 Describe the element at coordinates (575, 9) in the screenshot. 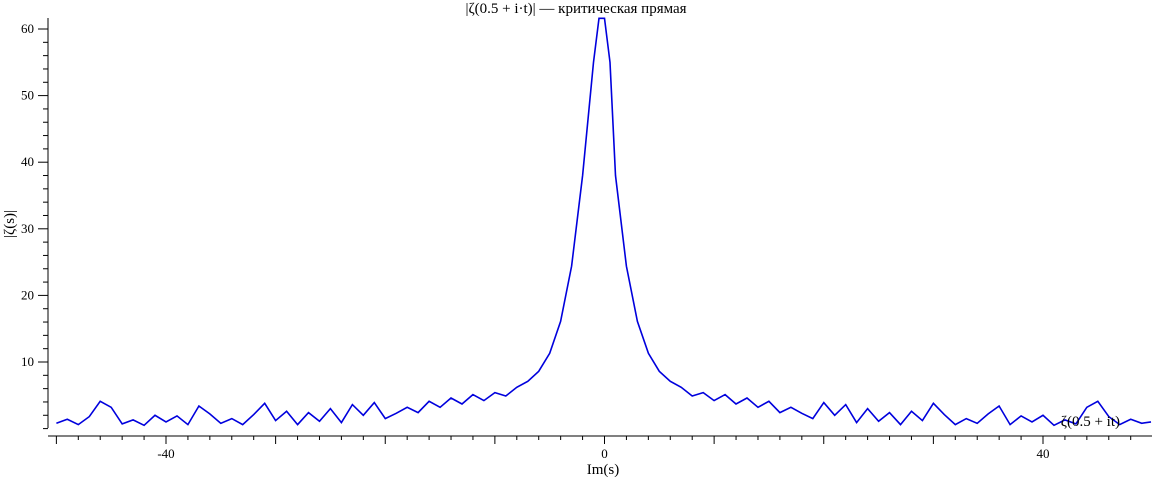

I see `chart-title: |ζ(0.5 + i·t)| — критическая прямая` at that location.